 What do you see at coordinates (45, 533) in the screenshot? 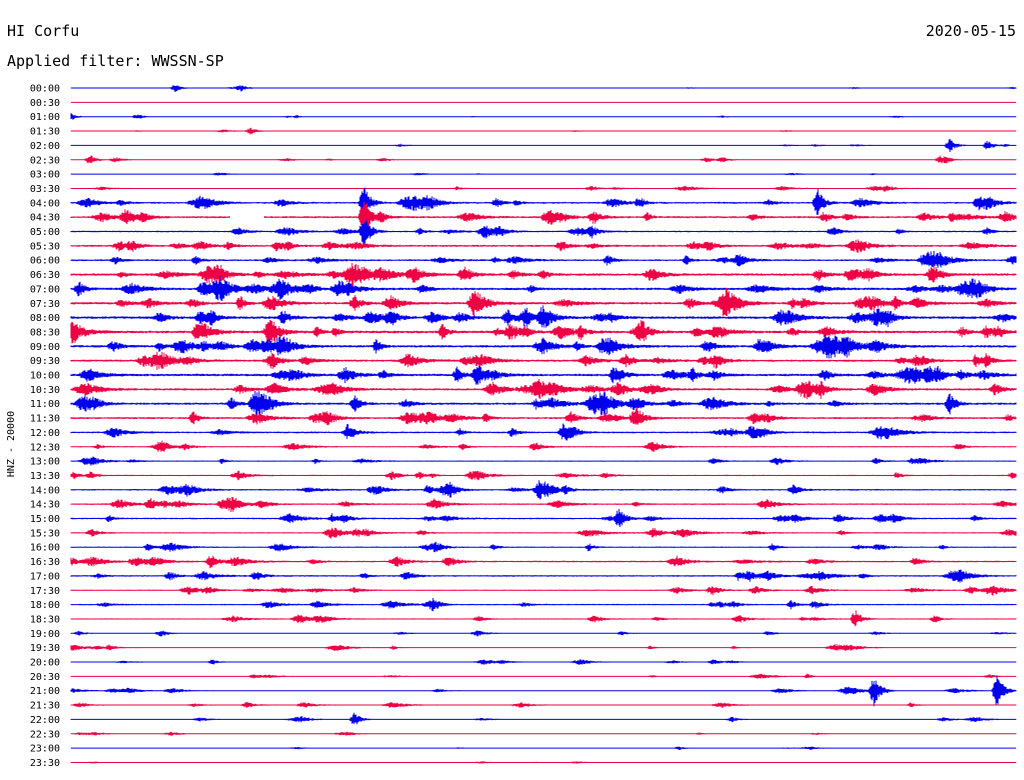
I see `row-time-label: 15:30` at bounding box center [45, 533].